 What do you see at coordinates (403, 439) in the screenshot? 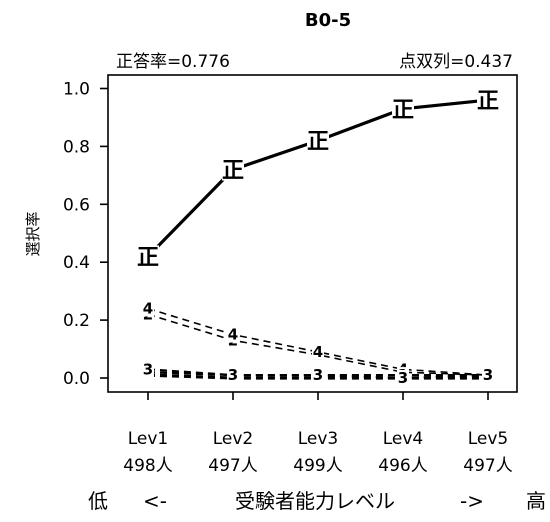
I see `x-tick-label: Lev4` at bounding box center [403, 439].